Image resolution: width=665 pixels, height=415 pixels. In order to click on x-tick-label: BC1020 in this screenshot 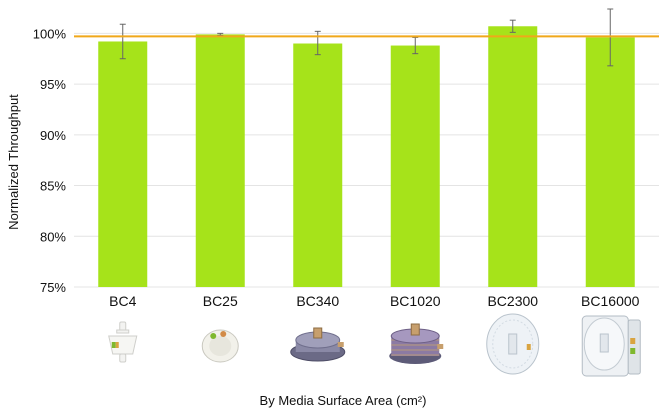, I will do `click(415, 301)`.